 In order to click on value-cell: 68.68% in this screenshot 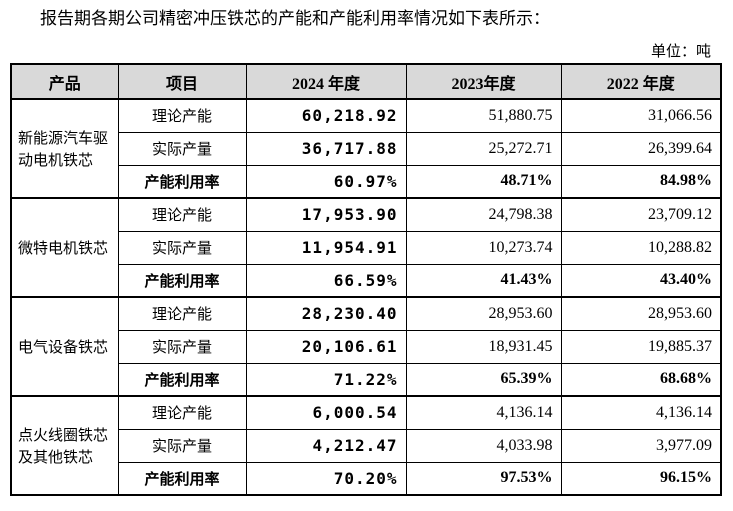, I will do `click(641, 379)`.